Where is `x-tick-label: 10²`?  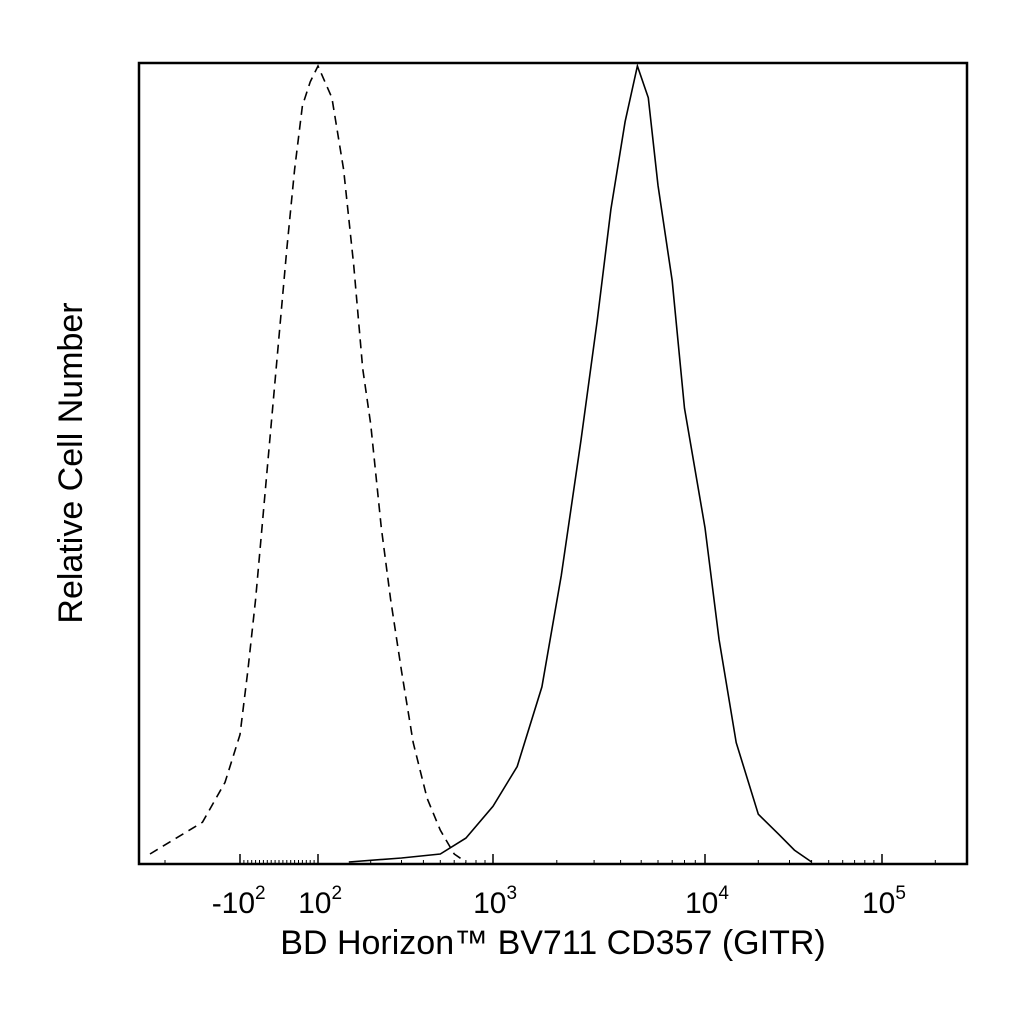
x-tick-label: 10² is located at coordinates (320, 901).